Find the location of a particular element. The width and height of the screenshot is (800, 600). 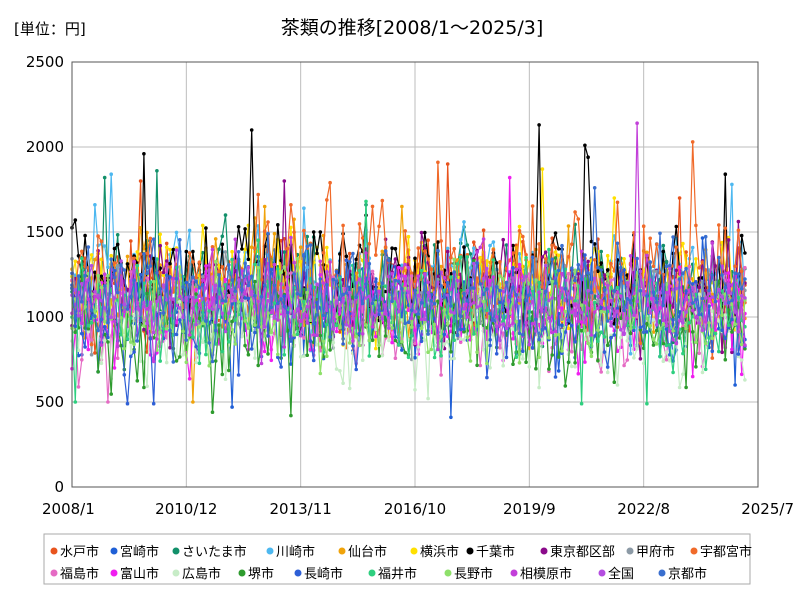

legend-label: 相模原市 is located at coordinates (546, 574).